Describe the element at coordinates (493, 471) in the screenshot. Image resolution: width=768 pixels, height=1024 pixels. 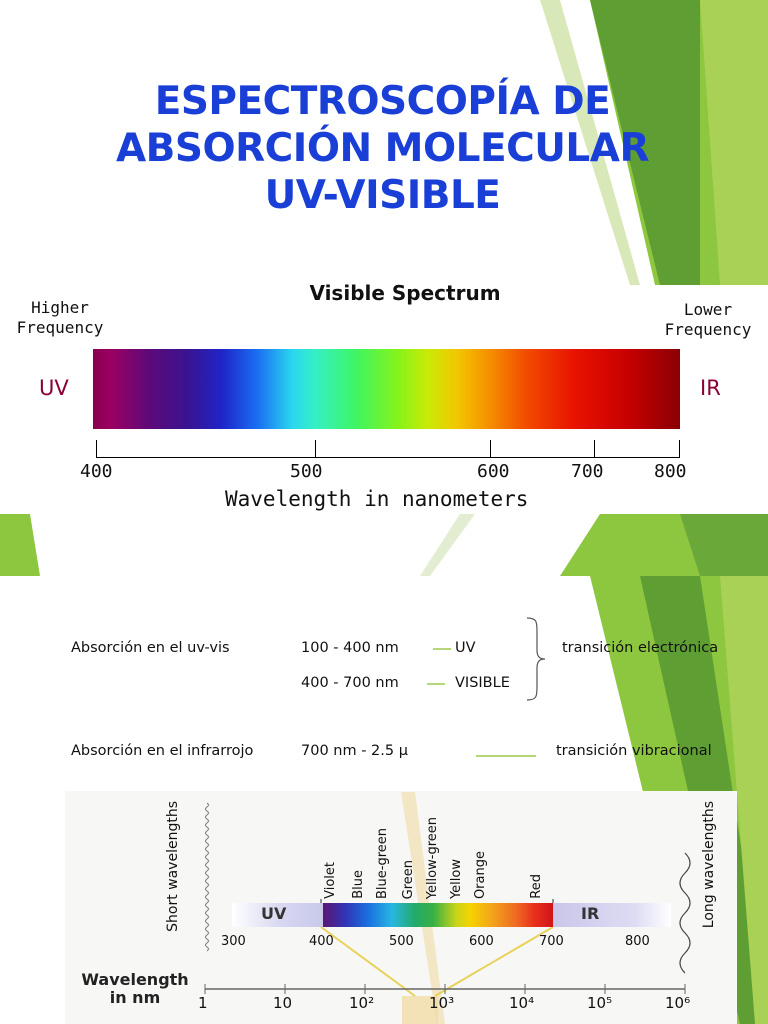
I see `tick-label-600: 600` at that location.